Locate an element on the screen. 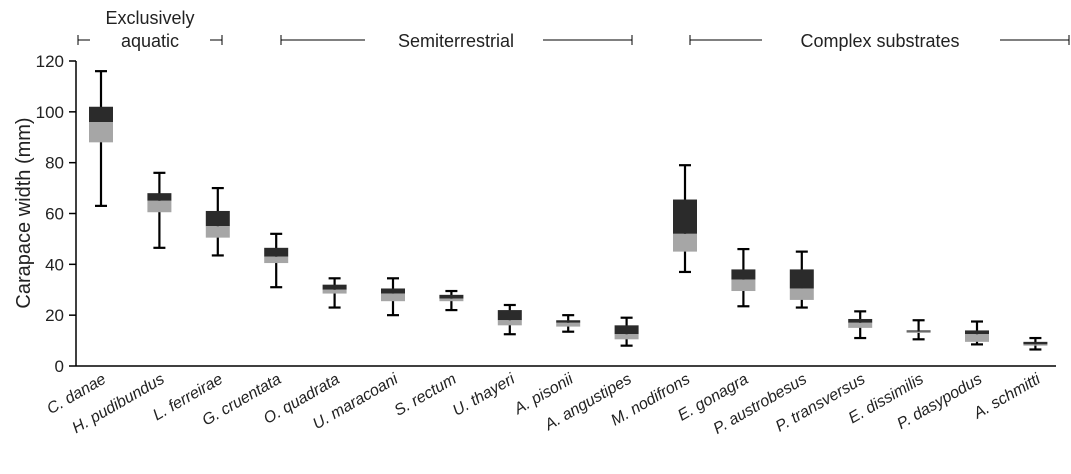 Image resolution: width=1071 pixels, height=474 pixels. y-tick-label: 120 is located at coordinates (50, 61).